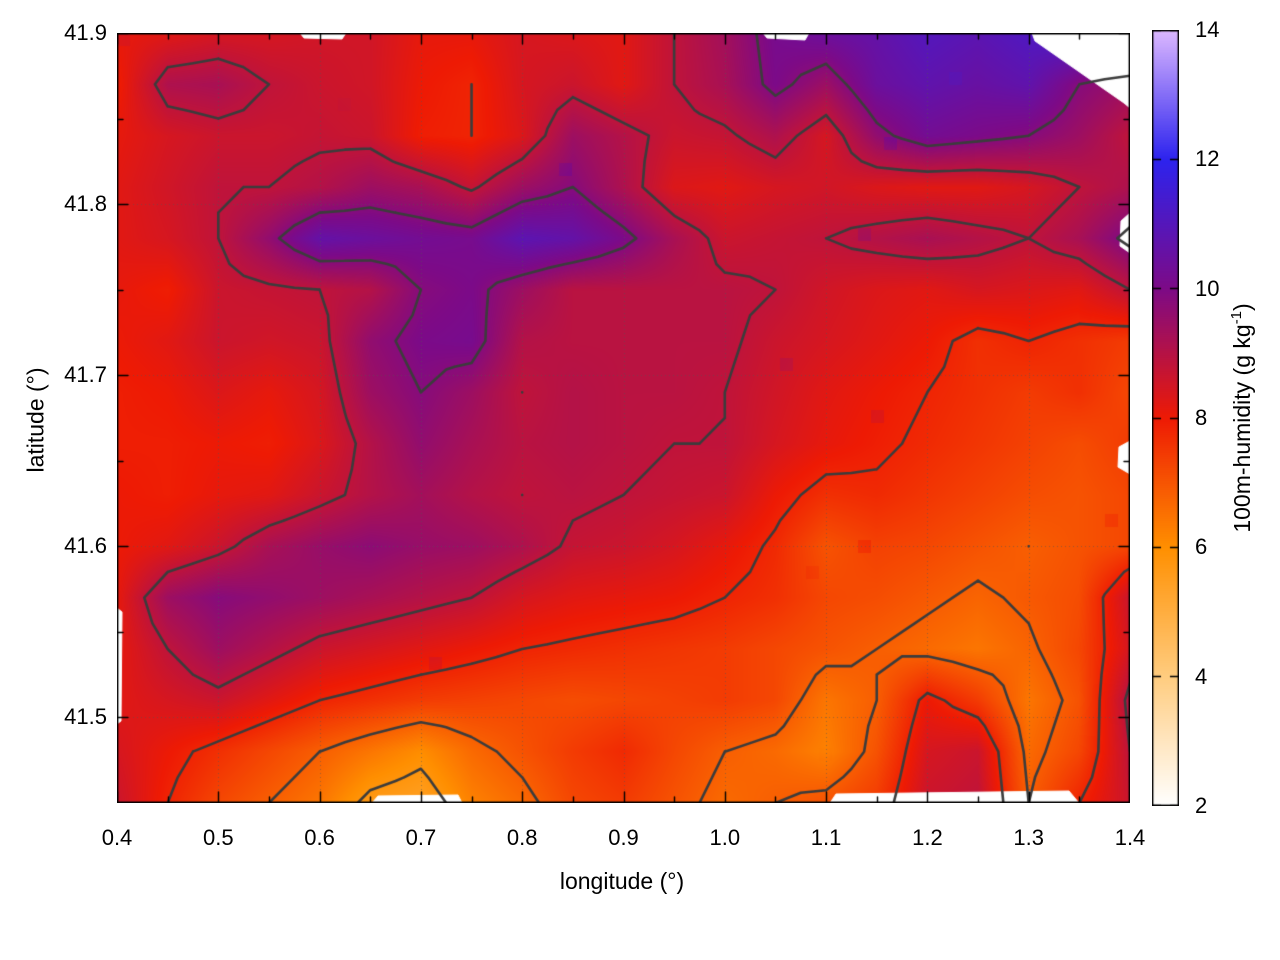 This screenshot has height=960, width=1280. What do you see at coordinates (725, 837) in the screenshot?
I see `x-tick-label: 1.0` at bounding box center [725, 837].